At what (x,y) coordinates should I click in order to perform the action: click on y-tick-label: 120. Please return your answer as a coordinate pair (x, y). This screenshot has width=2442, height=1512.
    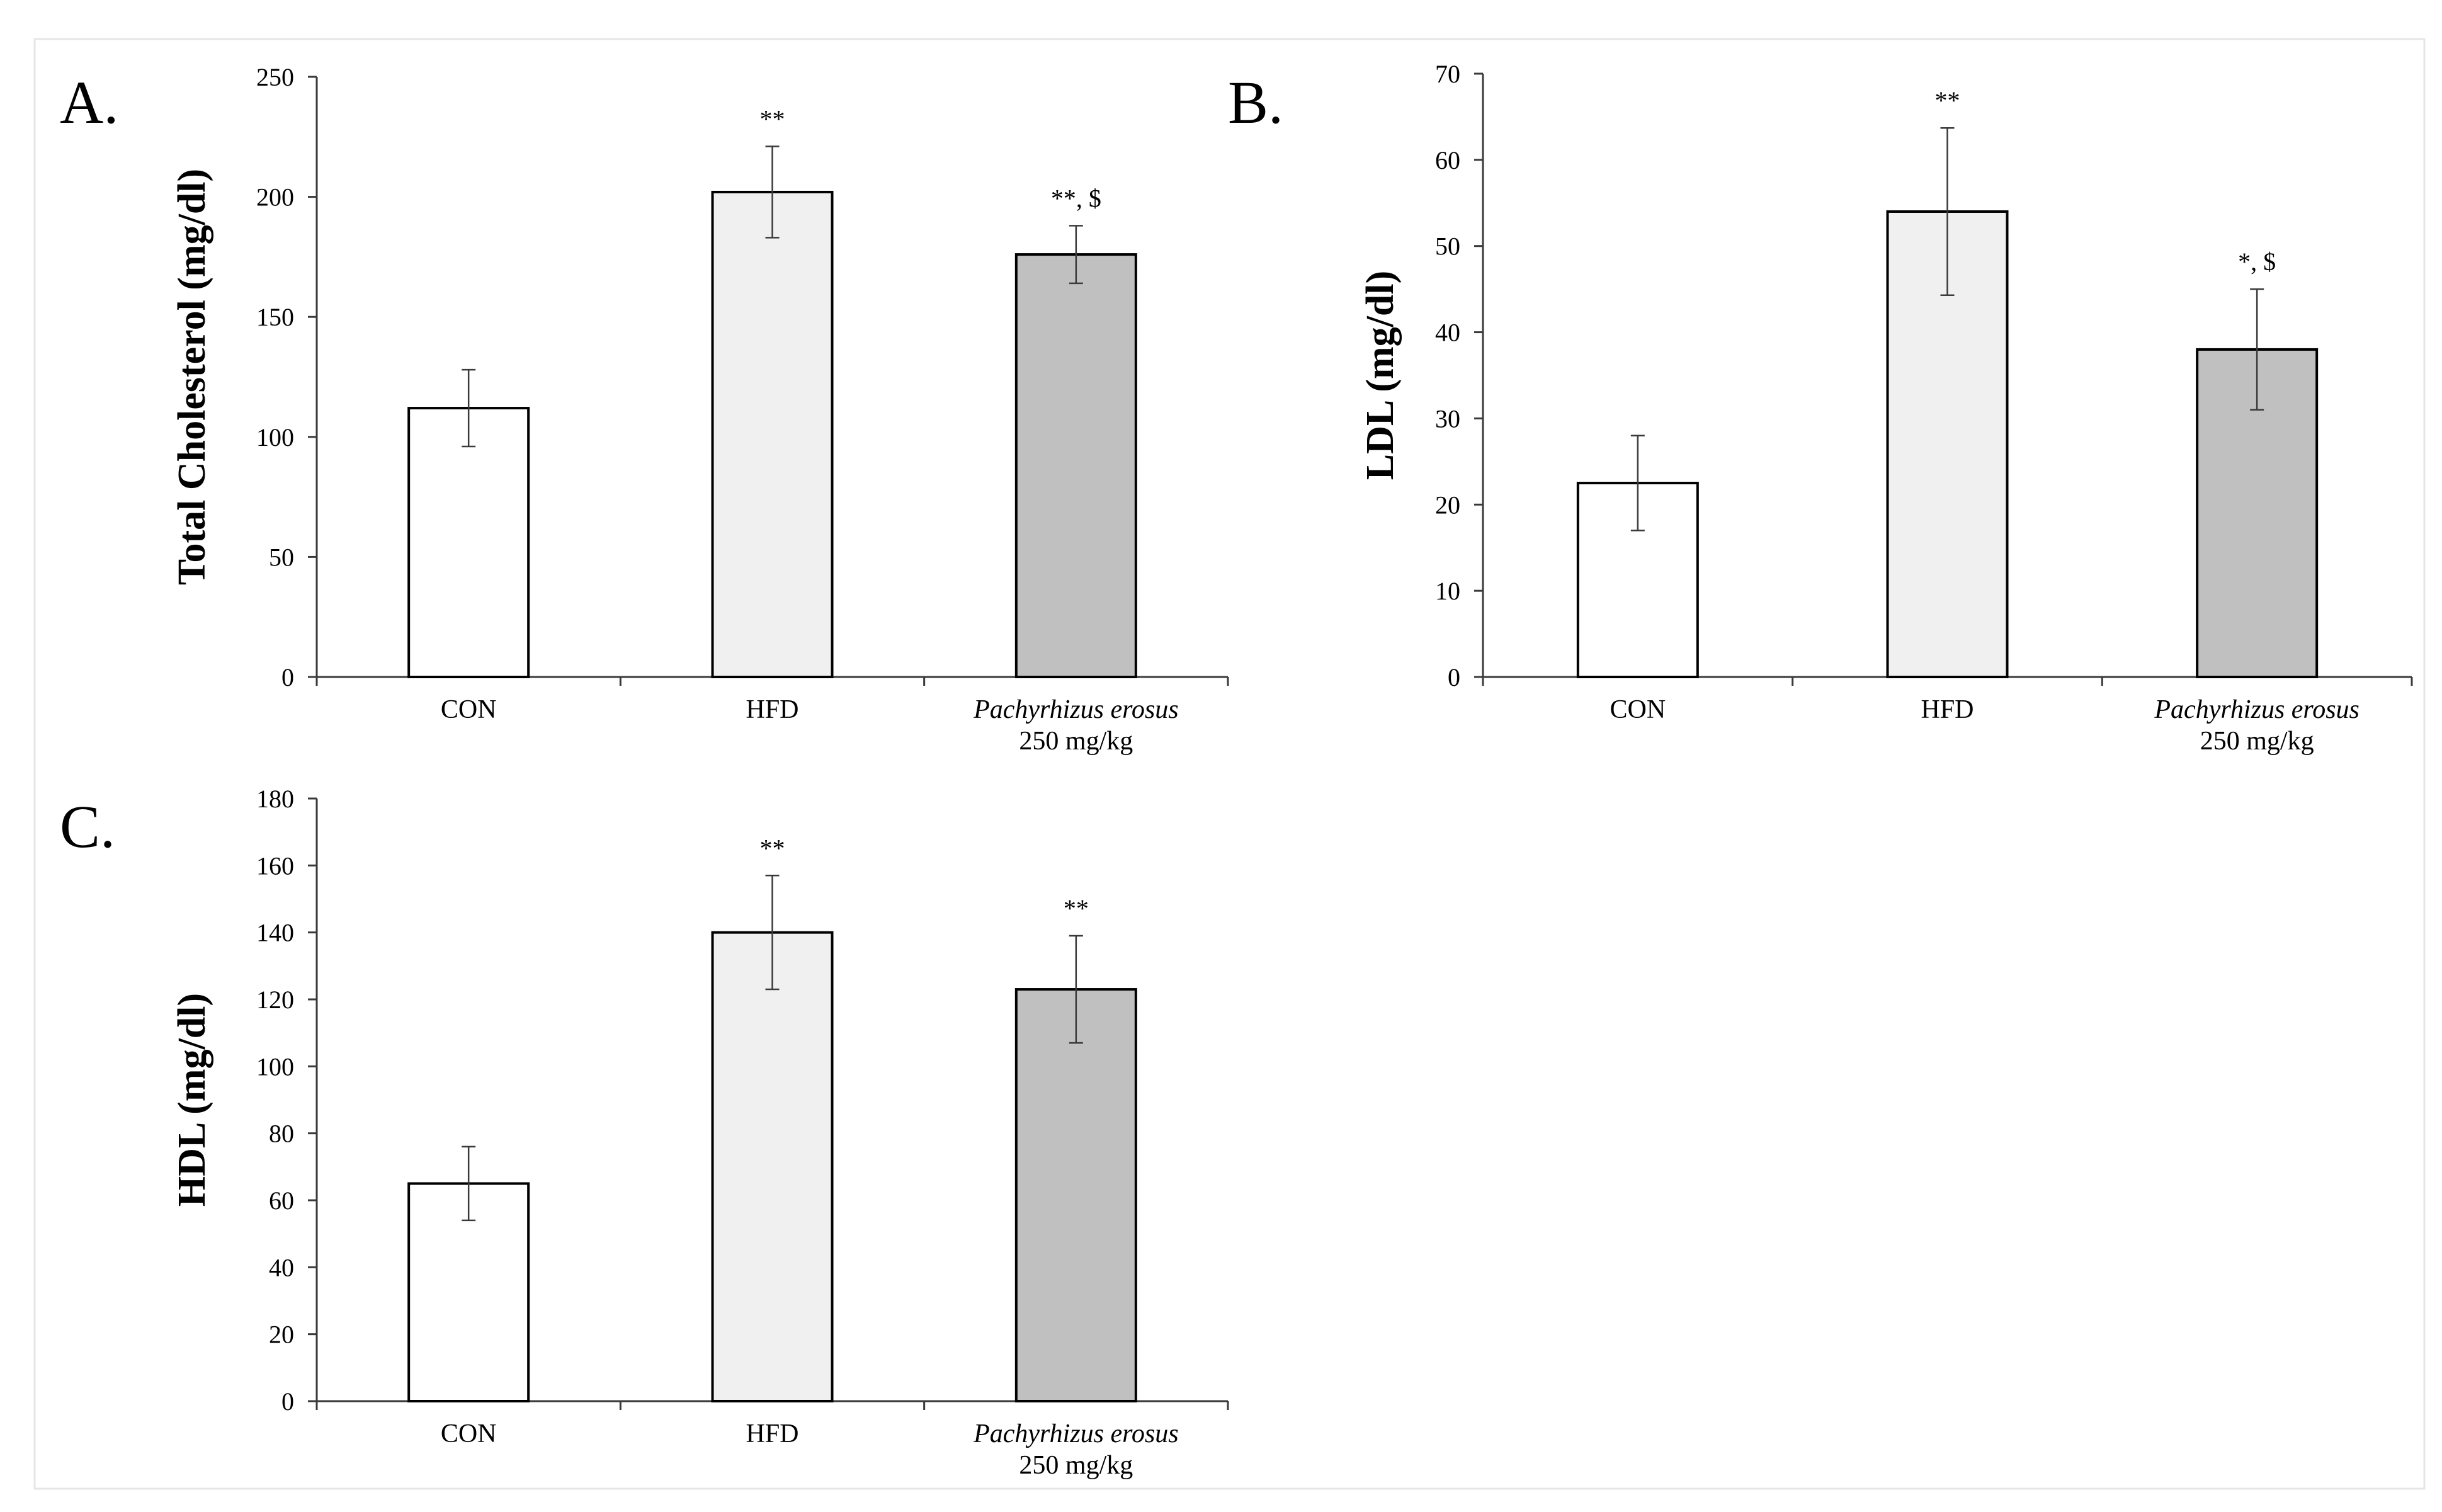
    Looking at the image, I should click on (275, 1000).